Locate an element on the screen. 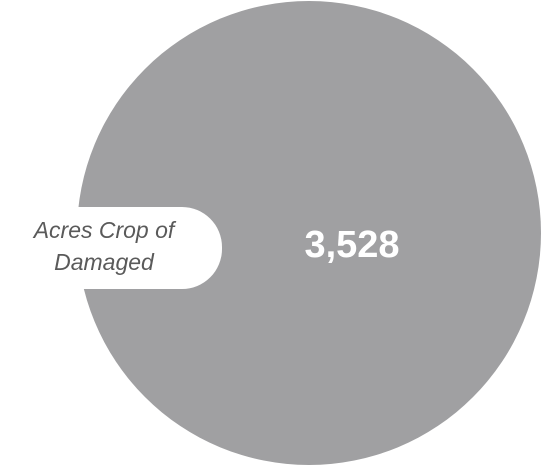 The width and height of the screenshot is (554, 466). category-label-background is located at coordinates (111, 248).